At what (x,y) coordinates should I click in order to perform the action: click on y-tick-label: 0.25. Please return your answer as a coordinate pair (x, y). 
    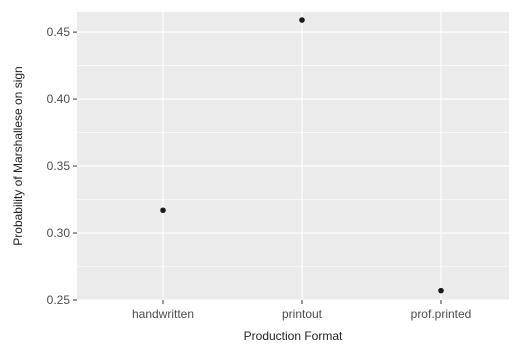
    Looking at the image, I should click on (59, 300).